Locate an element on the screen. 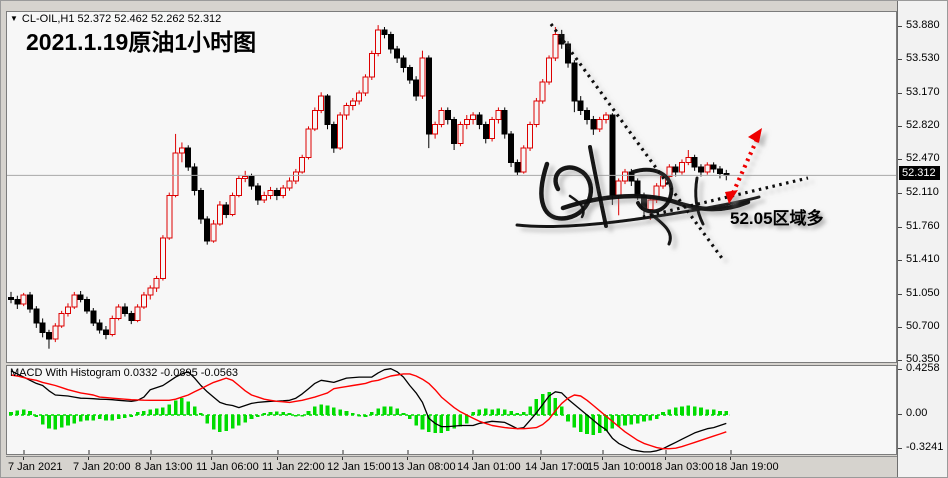 This screenshot has width=948, height=478. price-axis-label: 50.700 is located at coordinates (923, 325).